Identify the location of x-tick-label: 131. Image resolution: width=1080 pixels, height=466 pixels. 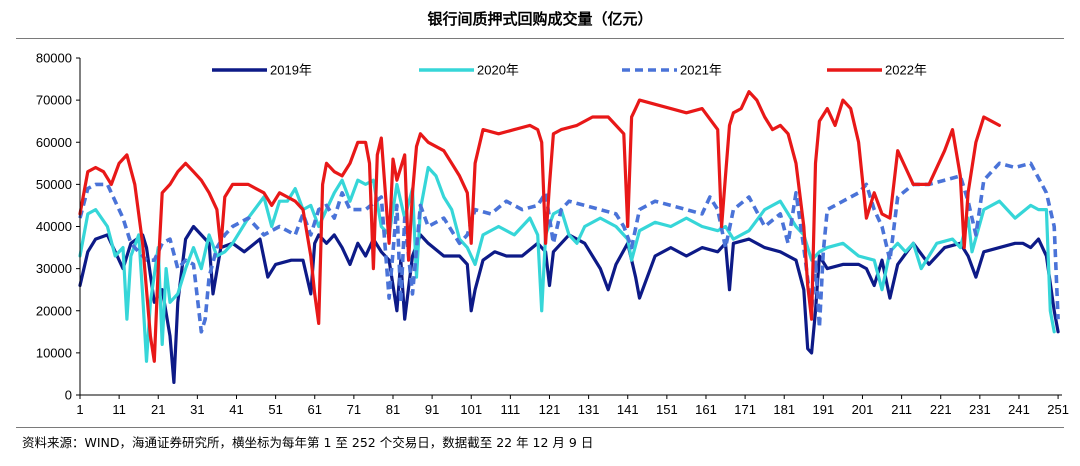
(589, 409).